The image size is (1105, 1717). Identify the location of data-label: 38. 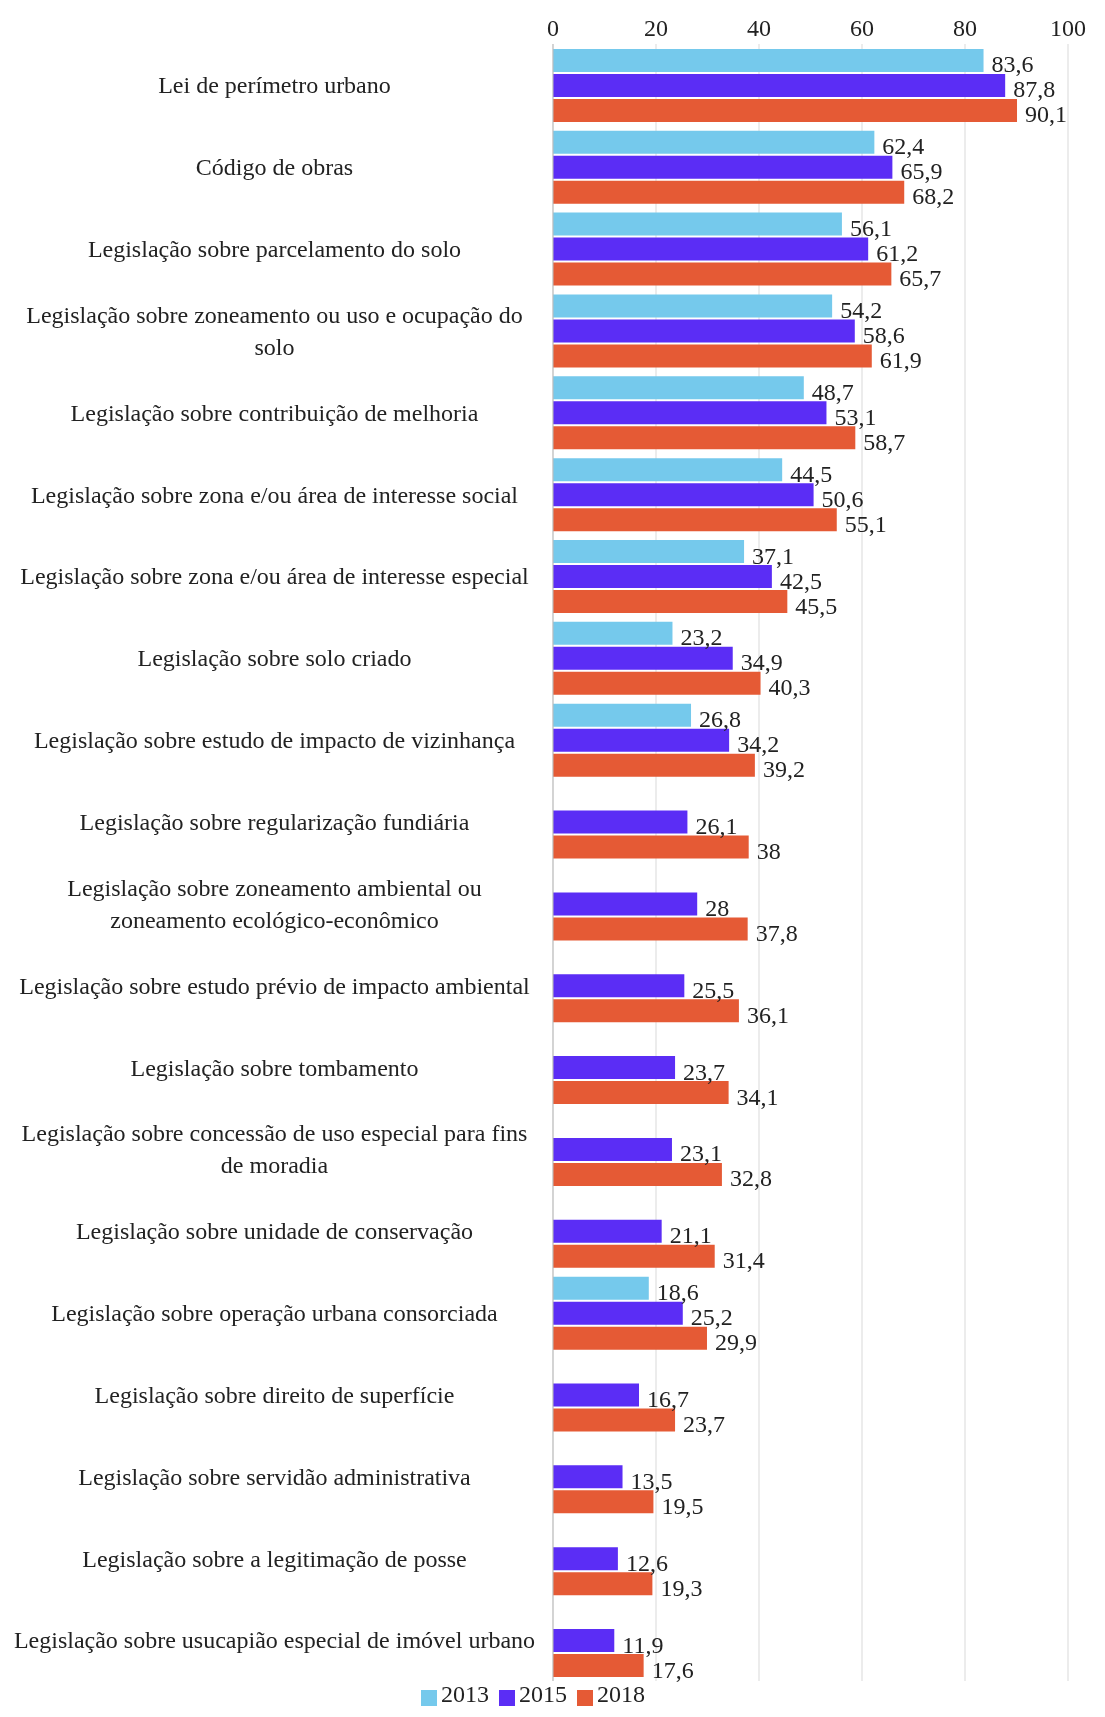
(768, 851).